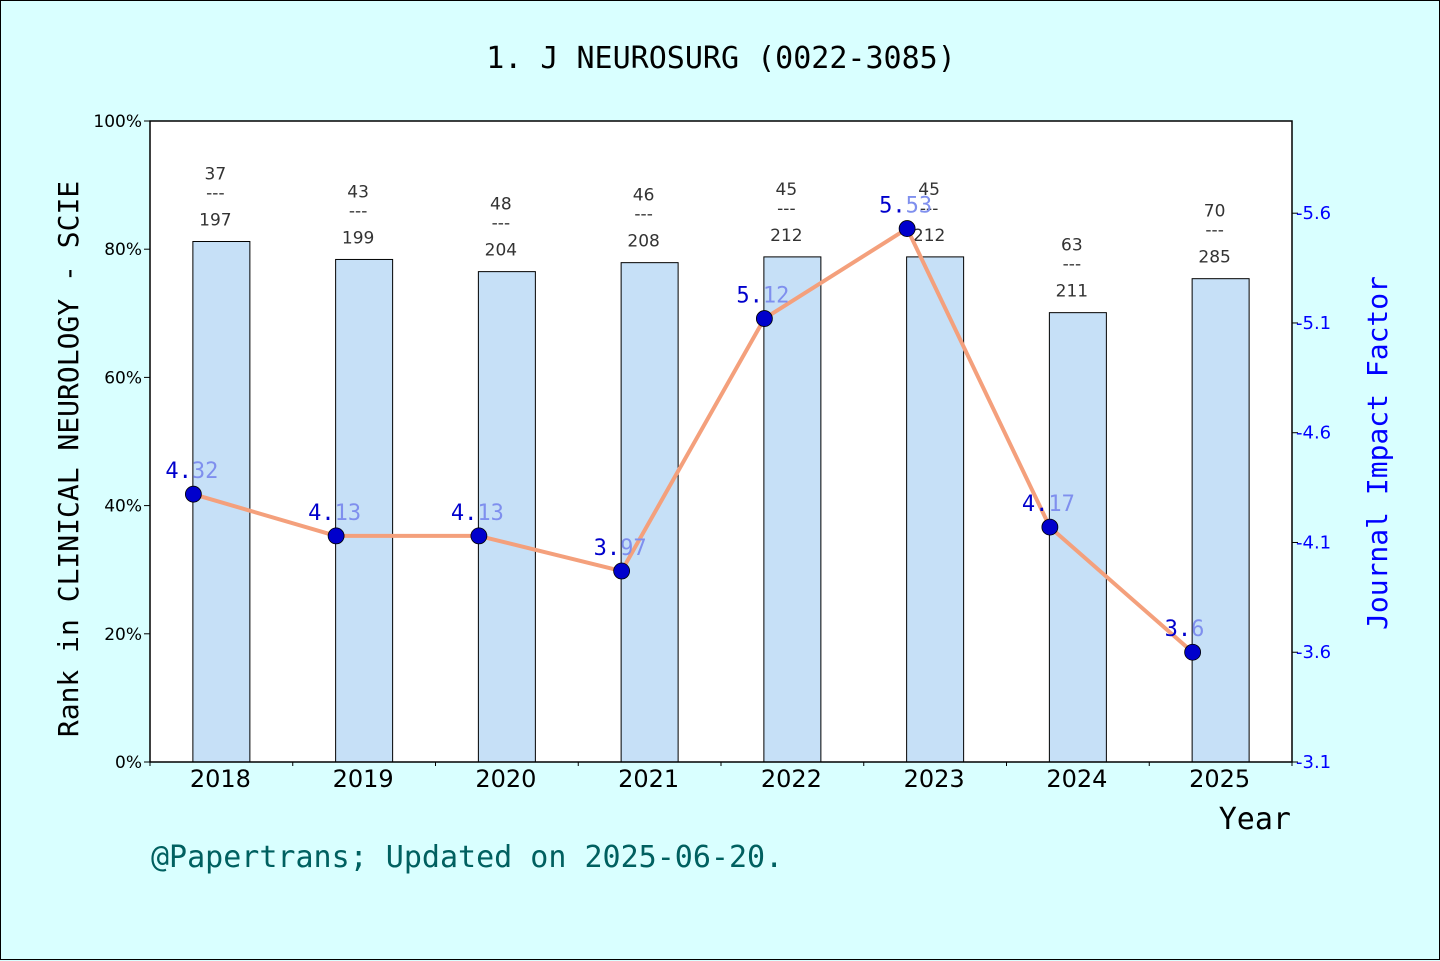  Describe the element at coordinates (501, 251) in the screenshot. I see `rank-total-label: 204` at that location.